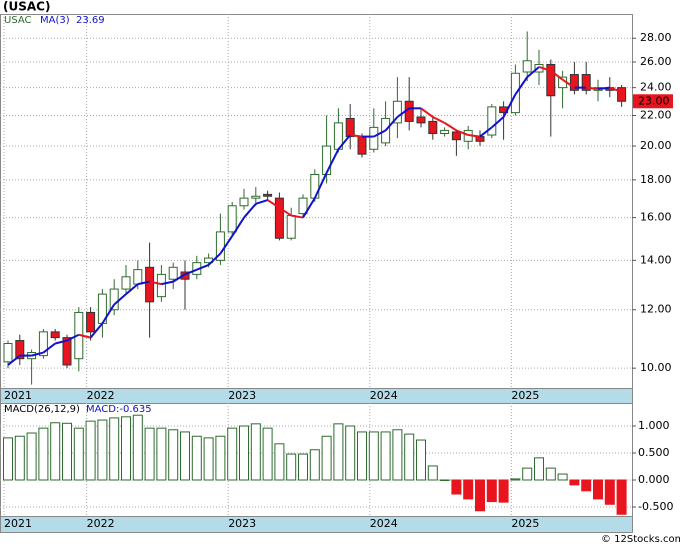 The image size is (680, 550). I want to click on y-tick-label: 12.00, so click(656, 309).